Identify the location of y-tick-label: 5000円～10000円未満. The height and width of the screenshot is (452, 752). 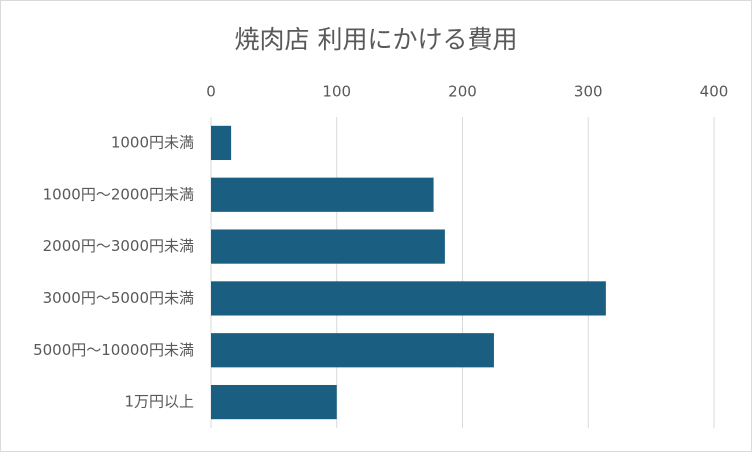
(113, 350).